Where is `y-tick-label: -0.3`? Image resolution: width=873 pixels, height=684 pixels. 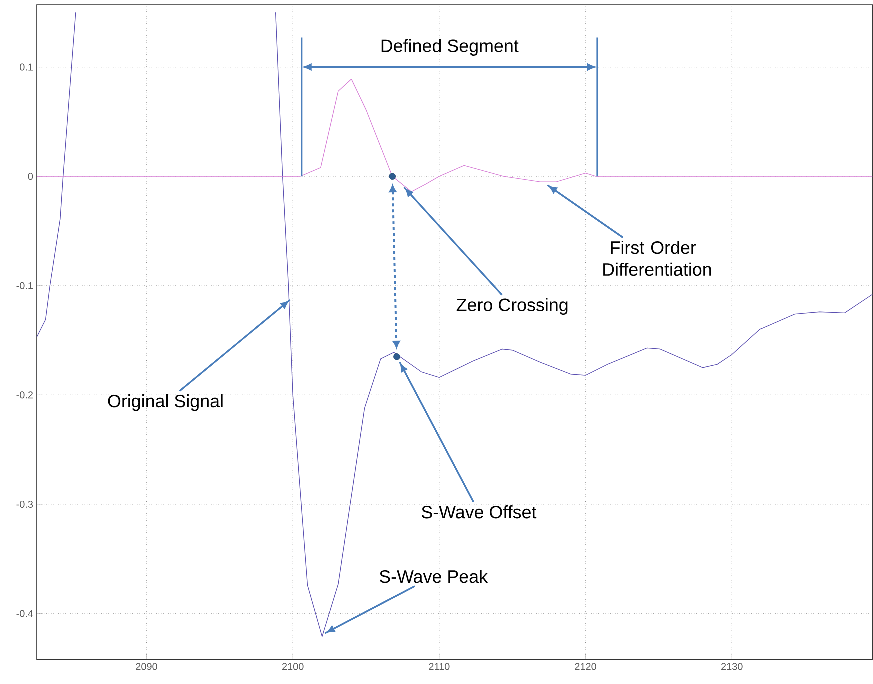
y-tick-label: -0.3 is located at coordinates (25, 504).